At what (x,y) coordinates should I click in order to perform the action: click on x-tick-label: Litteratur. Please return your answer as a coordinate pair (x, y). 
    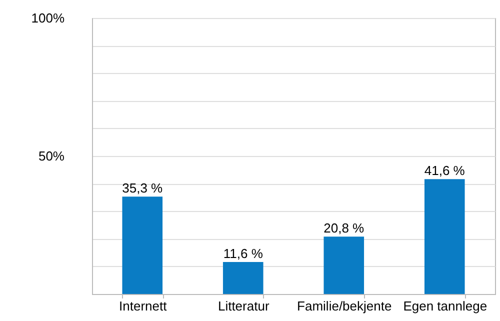
    Looking at the image, I should click on (244, 306).